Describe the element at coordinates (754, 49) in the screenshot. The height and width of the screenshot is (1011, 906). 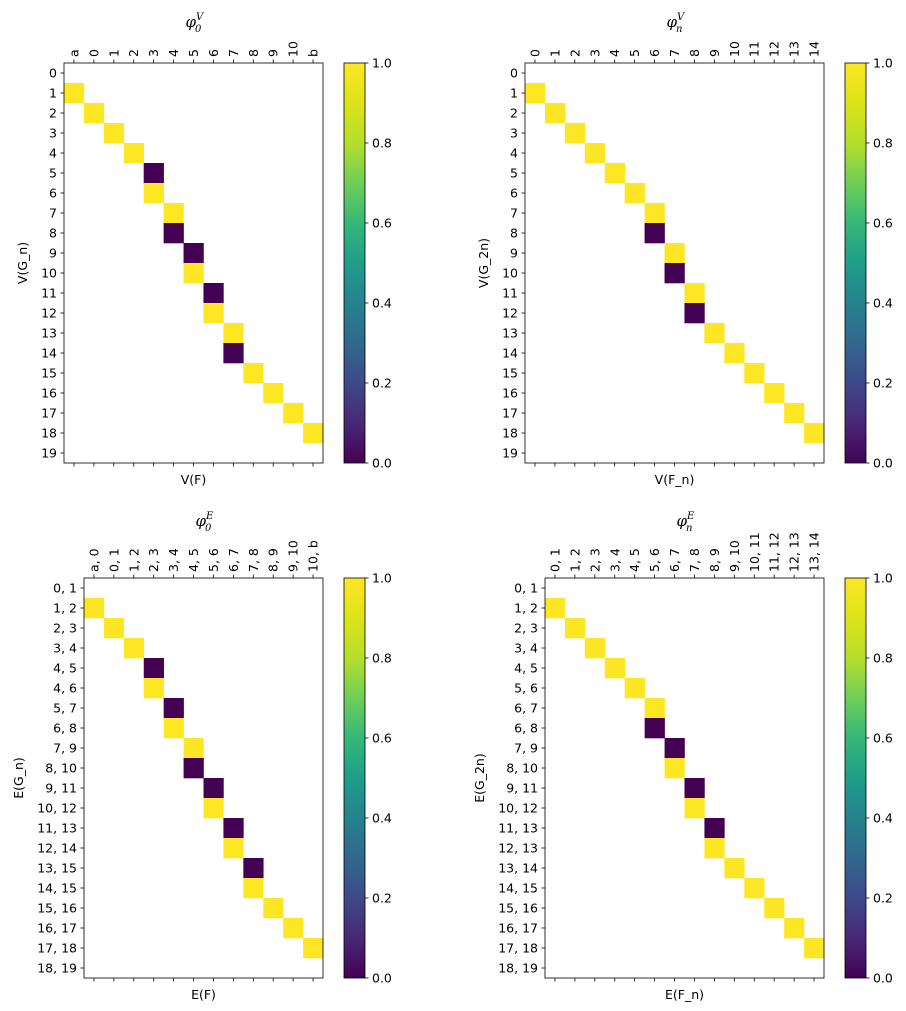
I see `x-tick-label: 11` at that location.